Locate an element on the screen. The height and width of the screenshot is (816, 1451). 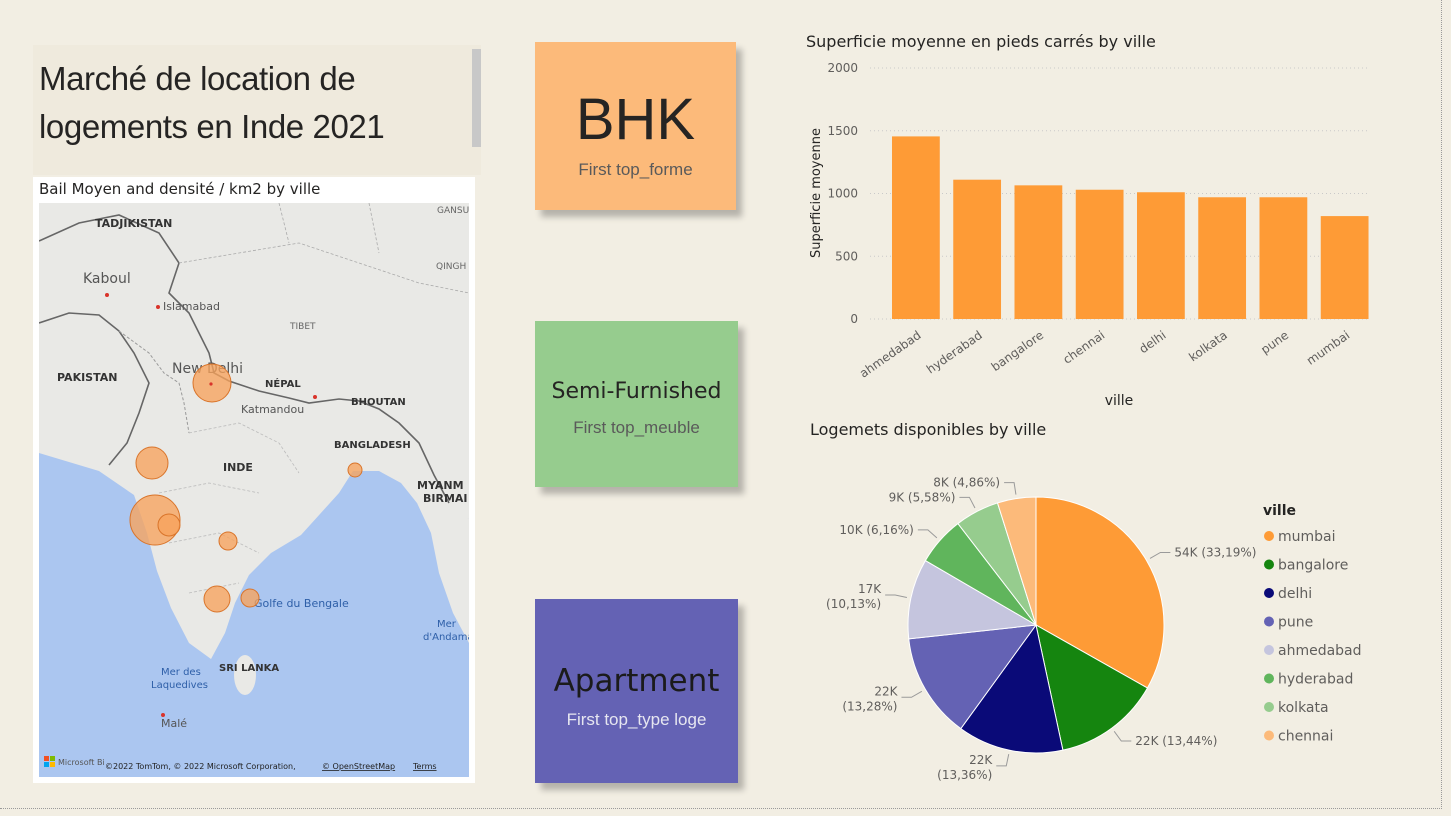
label-myanmar2: BIRMAI is located at coordinates (445, 498).